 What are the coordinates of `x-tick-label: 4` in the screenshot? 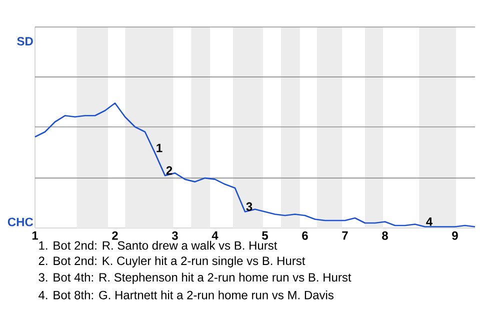 It's located at (215, 235).